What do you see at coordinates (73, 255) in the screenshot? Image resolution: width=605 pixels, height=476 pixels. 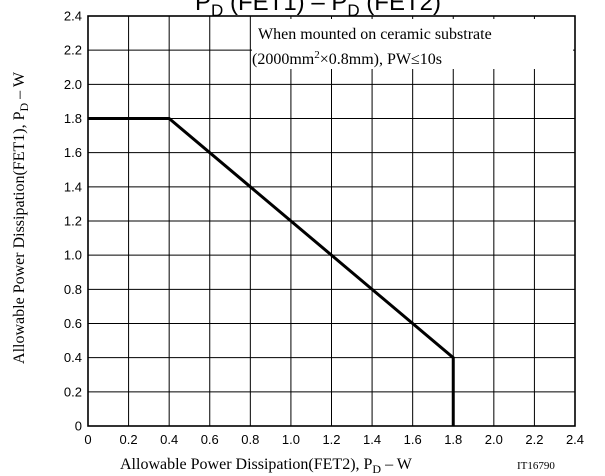 I see `y-tick-label: 1.0` at bounding box center [73, 255].